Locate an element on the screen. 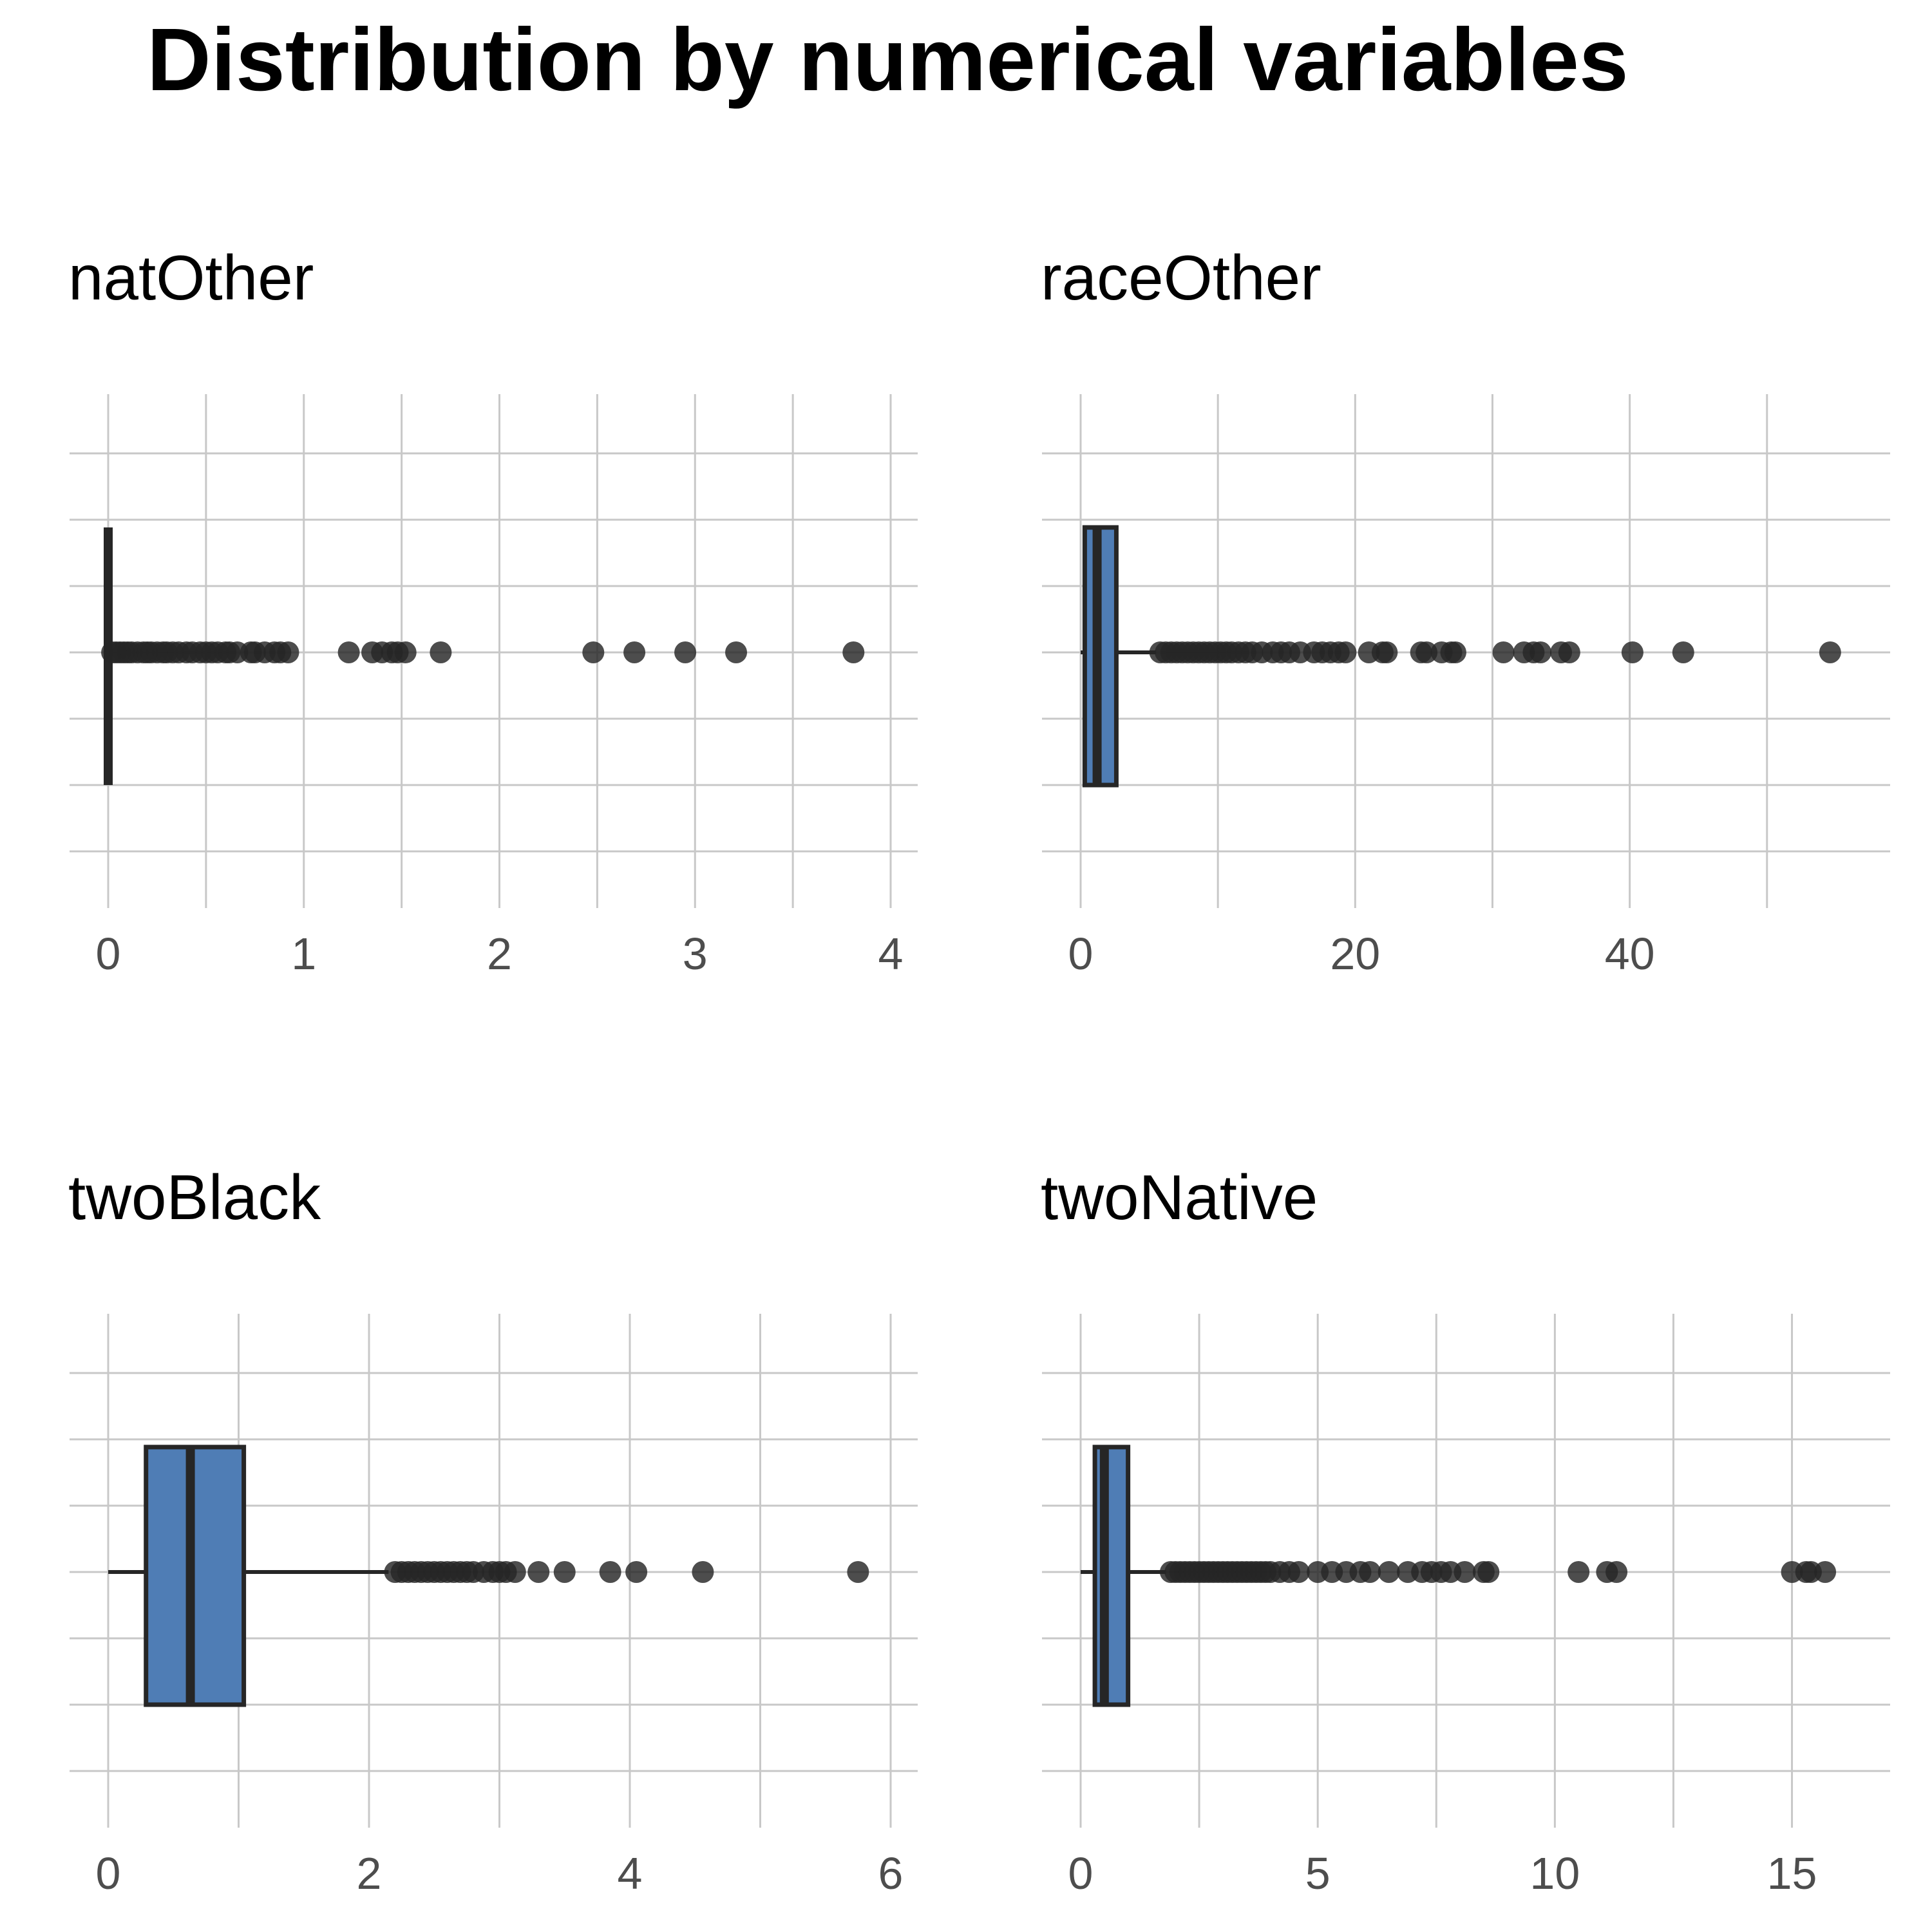 The width and height of the screenshot is (1932, 1932). x-tick-label: 5 is located at coordinates (1318, 1874).